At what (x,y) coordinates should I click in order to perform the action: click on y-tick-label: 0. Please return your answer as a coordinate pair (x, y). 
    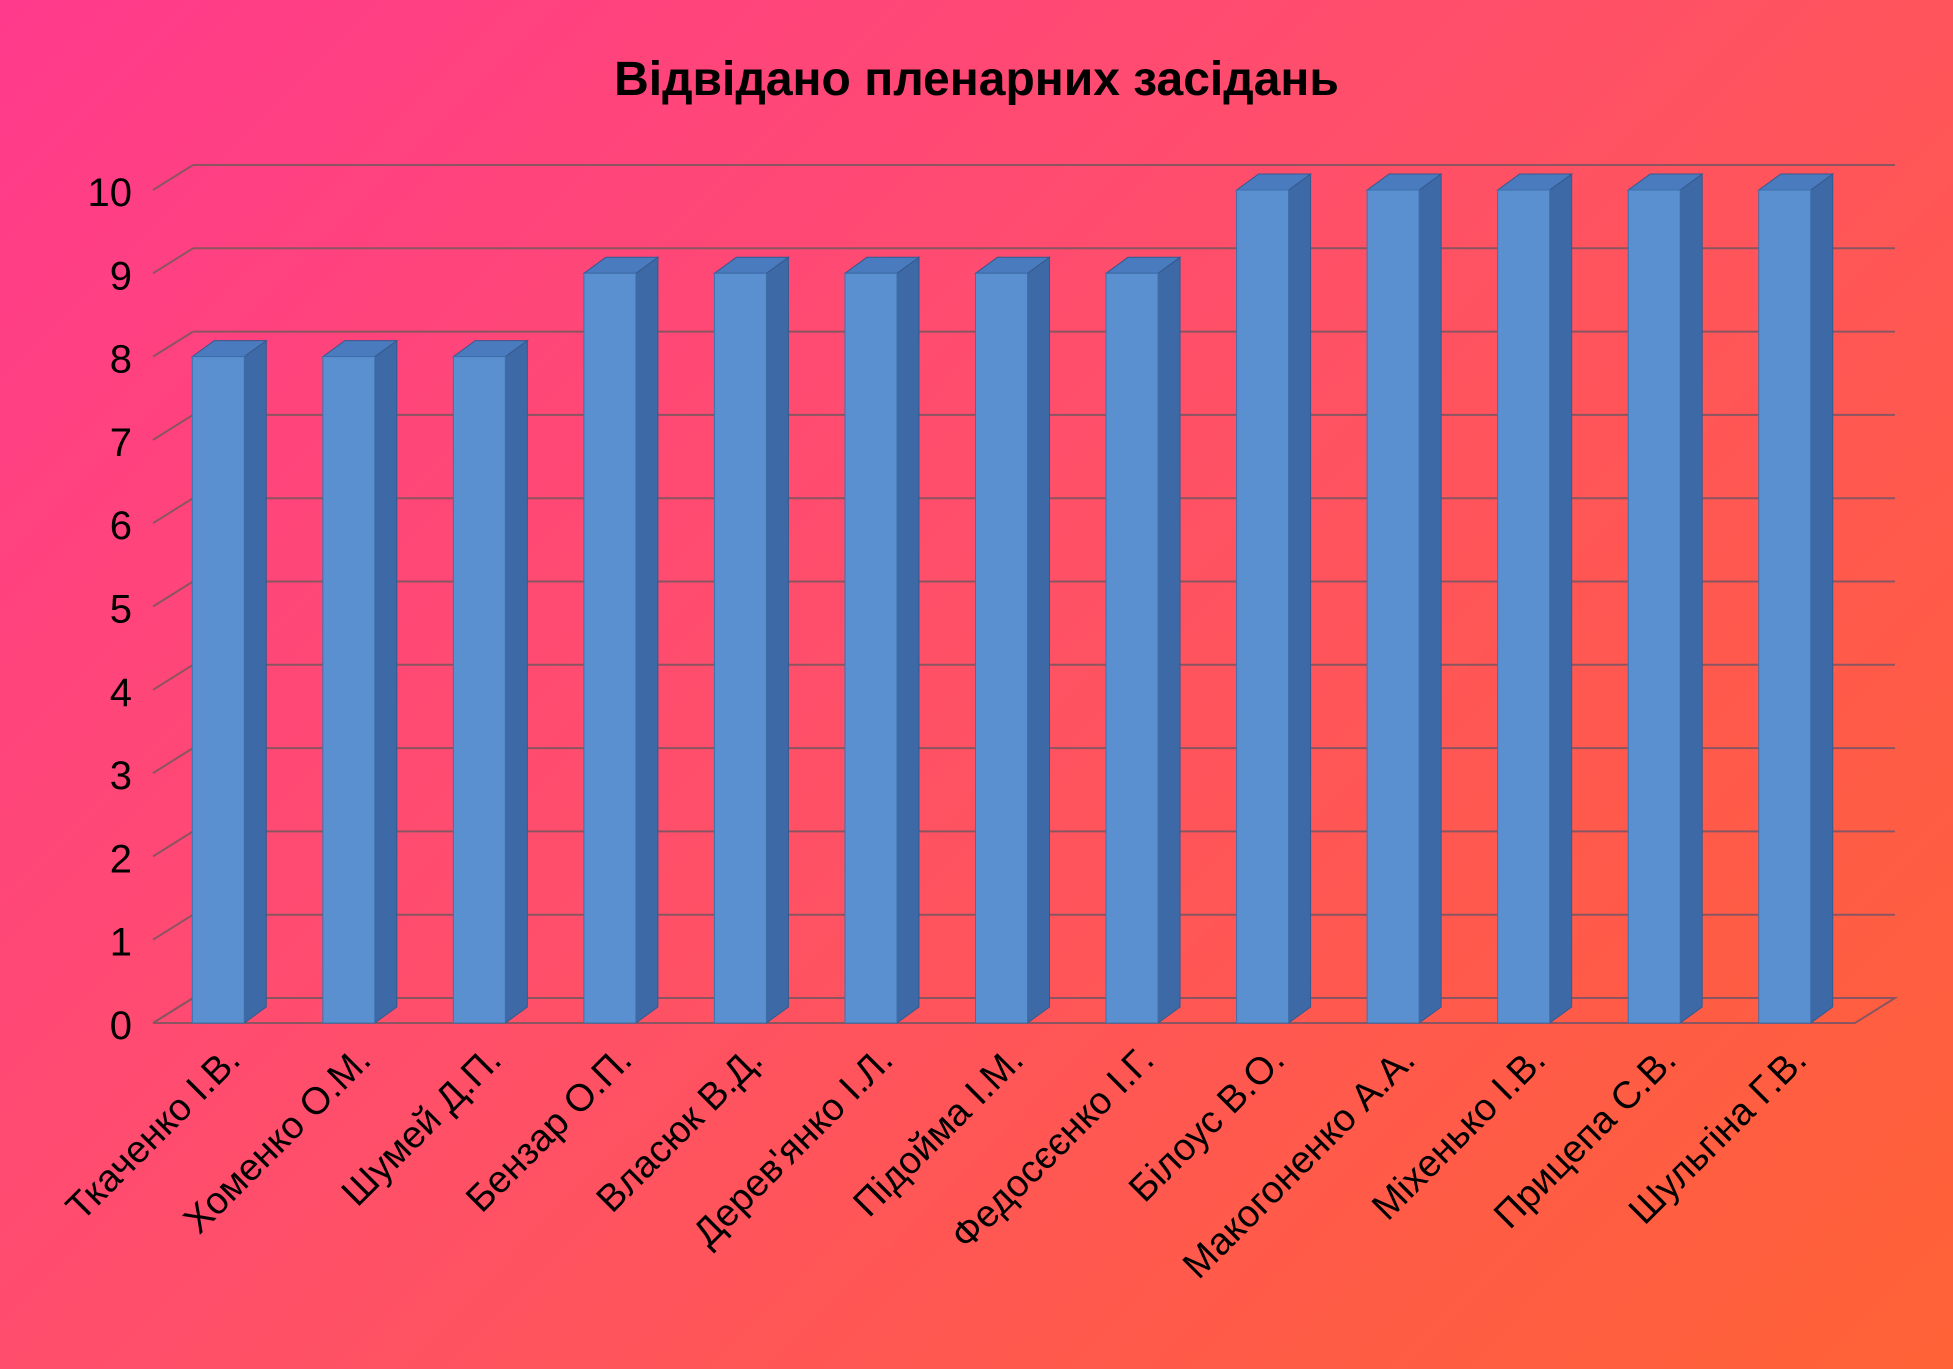
    Looking at the image, I should click on (121, 1026).